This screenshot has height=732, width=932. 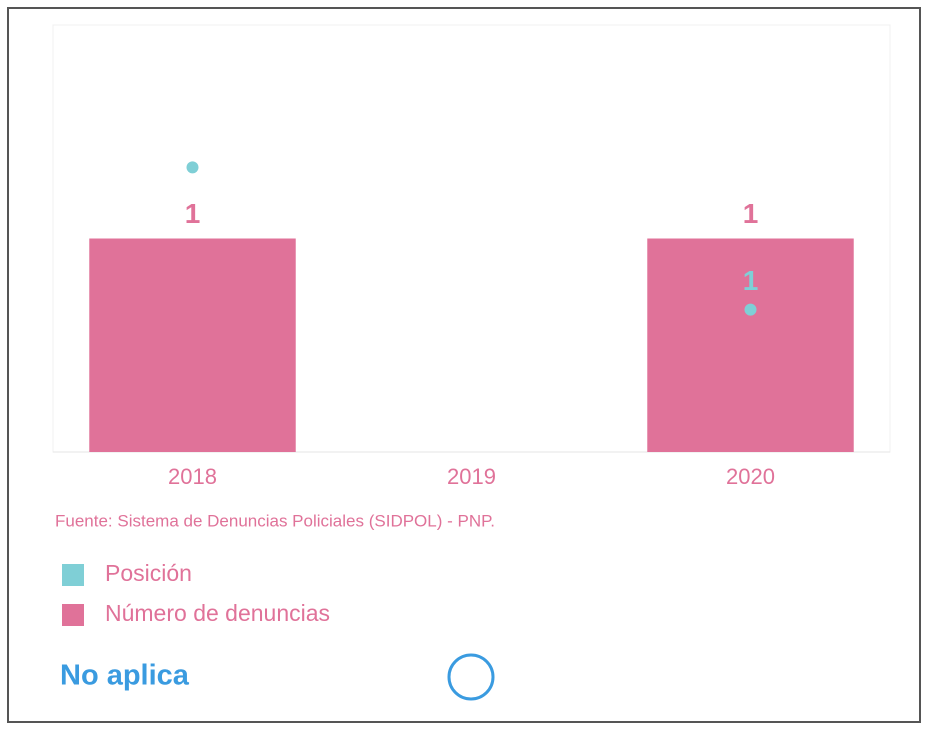 I want to click on legend-label: Número de denuncias, so click(x=217, y=613).